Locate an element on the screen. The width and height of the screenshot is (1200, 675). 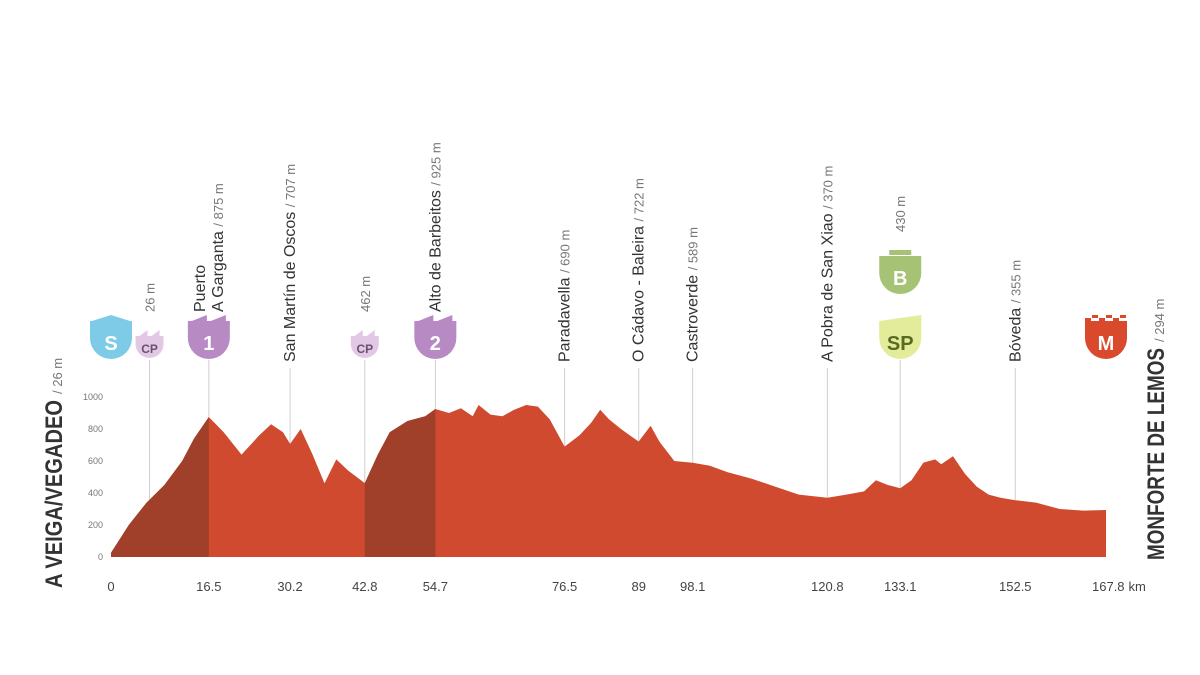
waypoint-elevation: 26 m is located at coordinates (150, 297).